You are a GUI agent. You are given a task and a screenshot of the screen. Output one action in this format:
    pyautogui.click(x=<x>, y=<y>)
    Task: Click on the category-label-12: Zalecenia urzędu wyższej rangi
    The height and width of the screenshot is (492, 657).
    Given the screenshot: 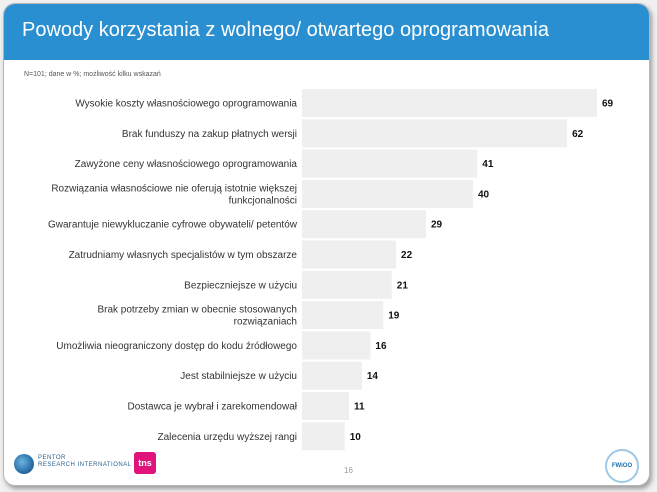 What is the action you would take?
    pyautogui.click(x=227, y=437)
    